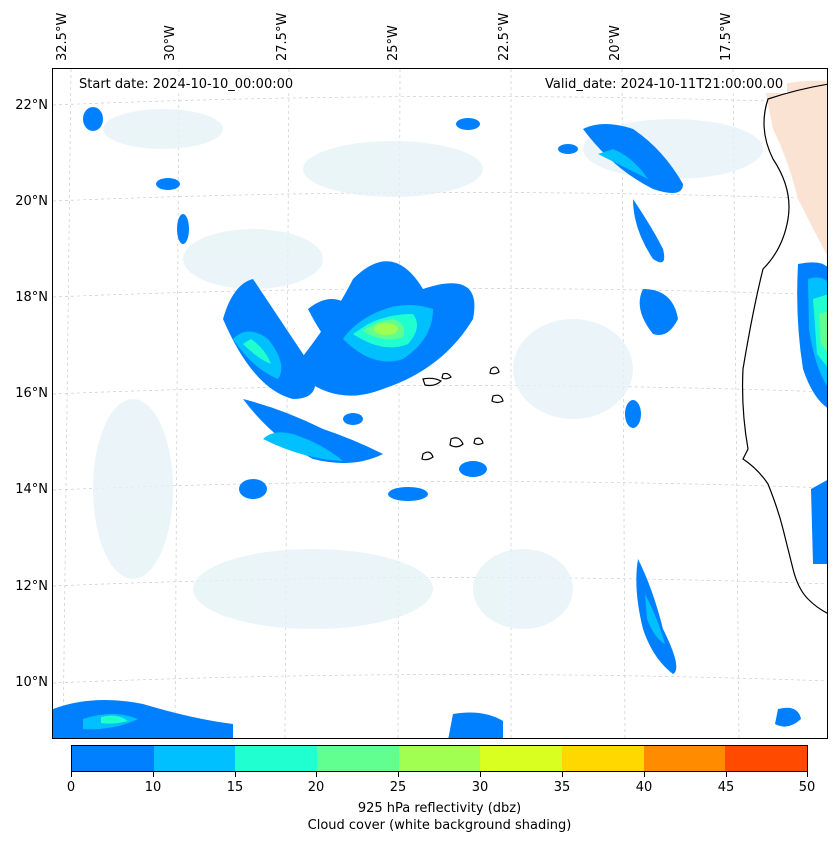 This screenshot has height=843, width=837. What do you see at coordinates (807, 787) in the screenshot?
I see `colorbar-tick-label: 50` at bounding box center [807, 787].